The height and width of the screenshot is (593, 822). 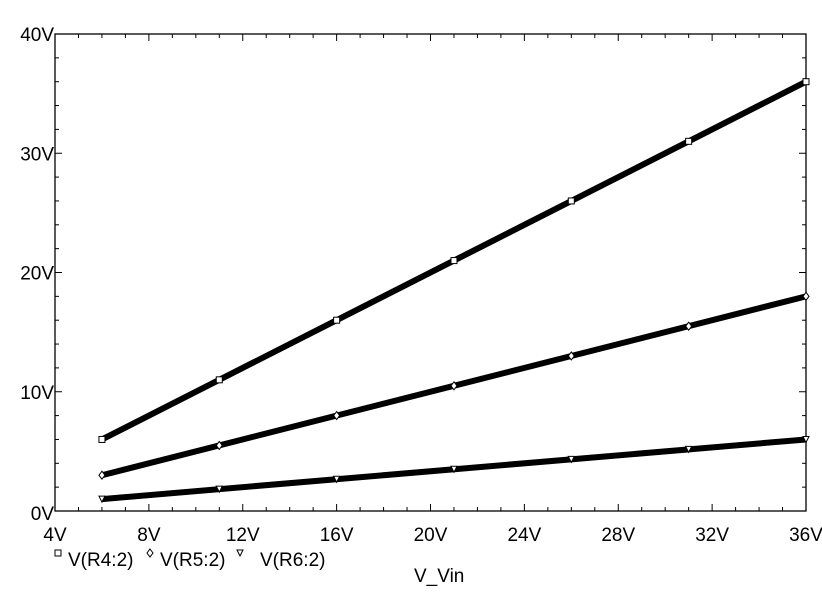 What do you see at coordinates (292, 560) in the screenshot?
I see `legend-label: V(R6:2)` at bounding box center [292, 560].